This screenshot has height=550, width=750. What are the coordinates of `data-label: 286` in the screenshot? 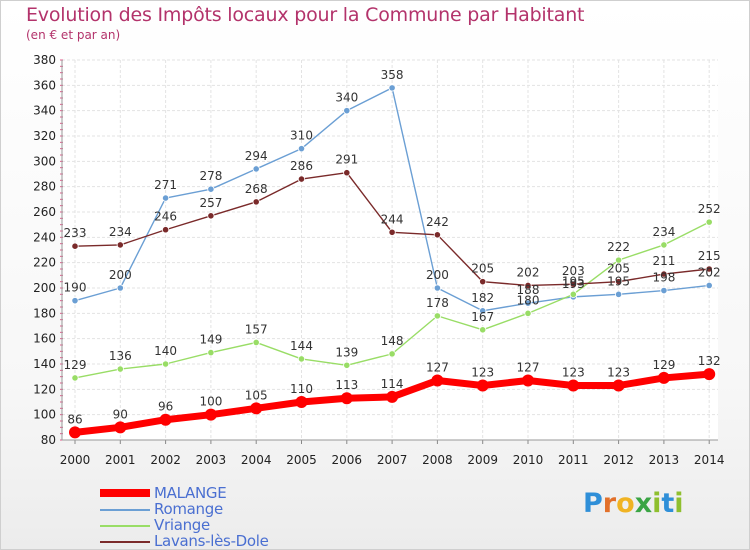 It's located at (301, 166).